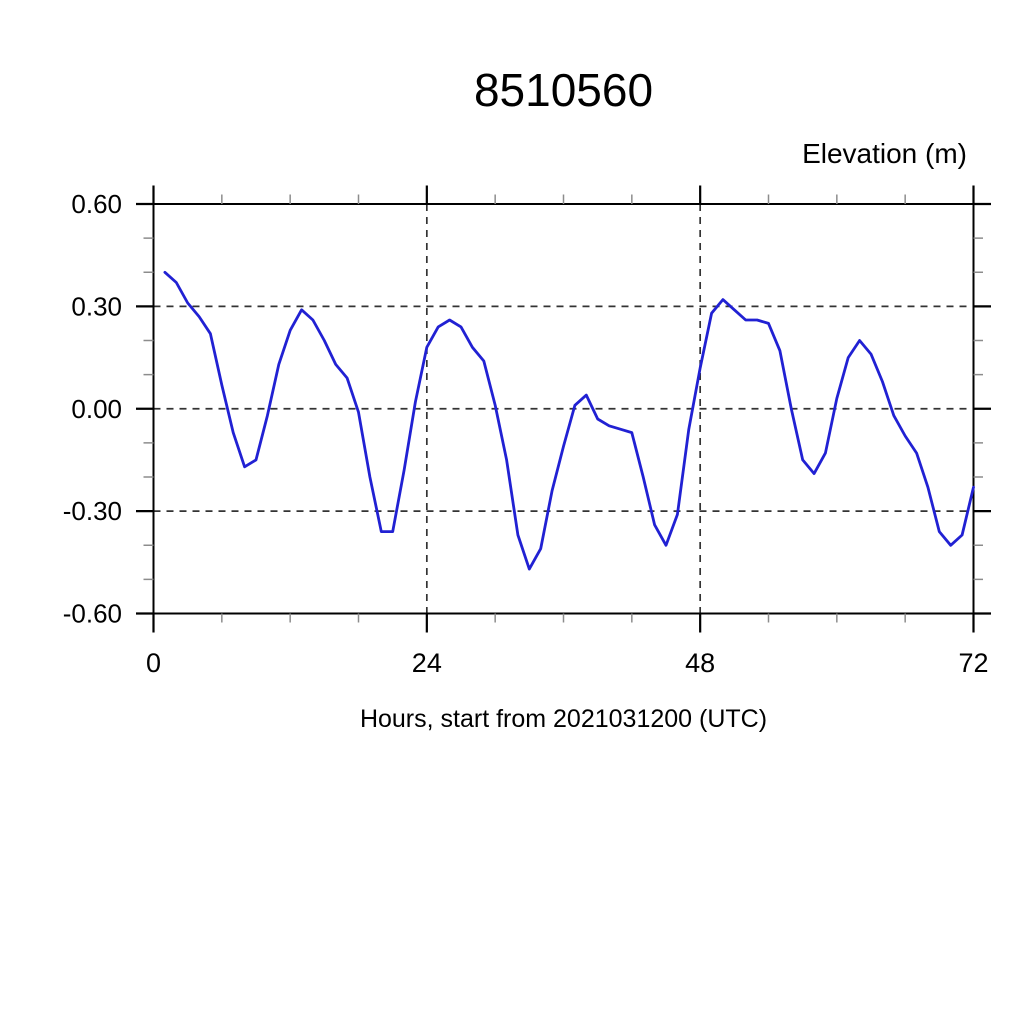  I want to click on y-tick-label: -0.30, so click(92, 511).